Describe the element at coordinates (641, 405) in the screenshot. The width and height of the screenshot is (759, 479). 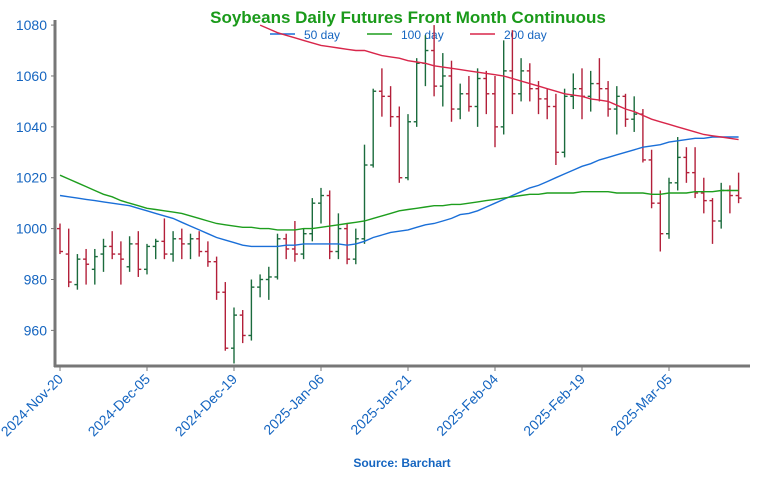
I see `x-tick-label: 2025-Mar-05` at that location.